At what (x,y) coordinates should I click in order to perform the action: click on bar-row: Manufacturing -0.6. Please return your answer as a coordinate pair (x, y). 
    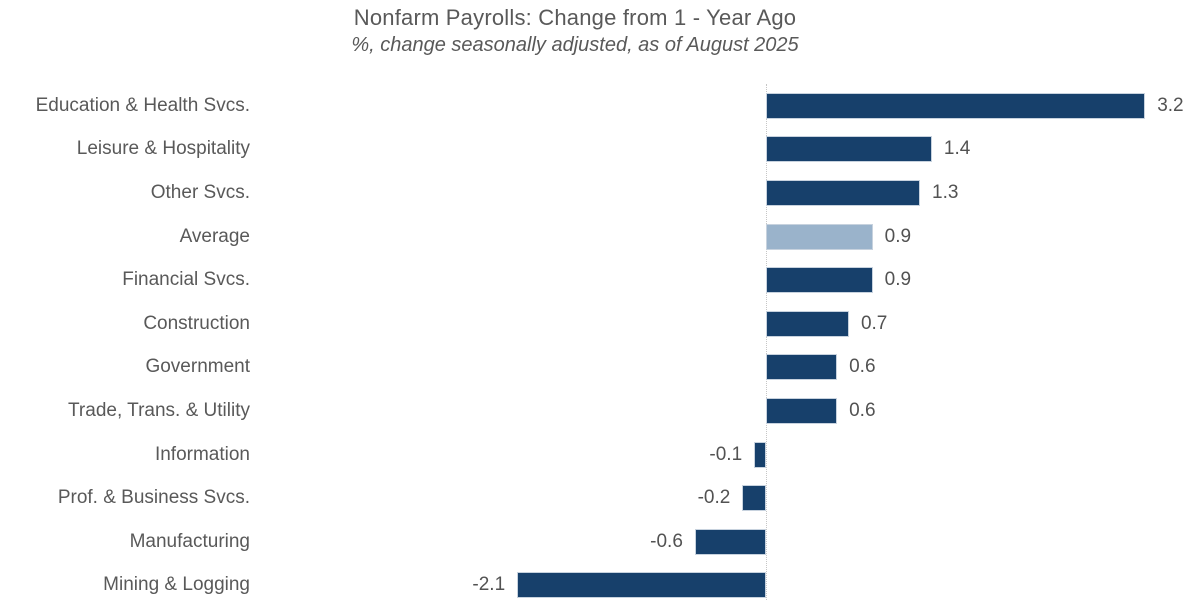
    Looking at the image, I should click on (600, 542).